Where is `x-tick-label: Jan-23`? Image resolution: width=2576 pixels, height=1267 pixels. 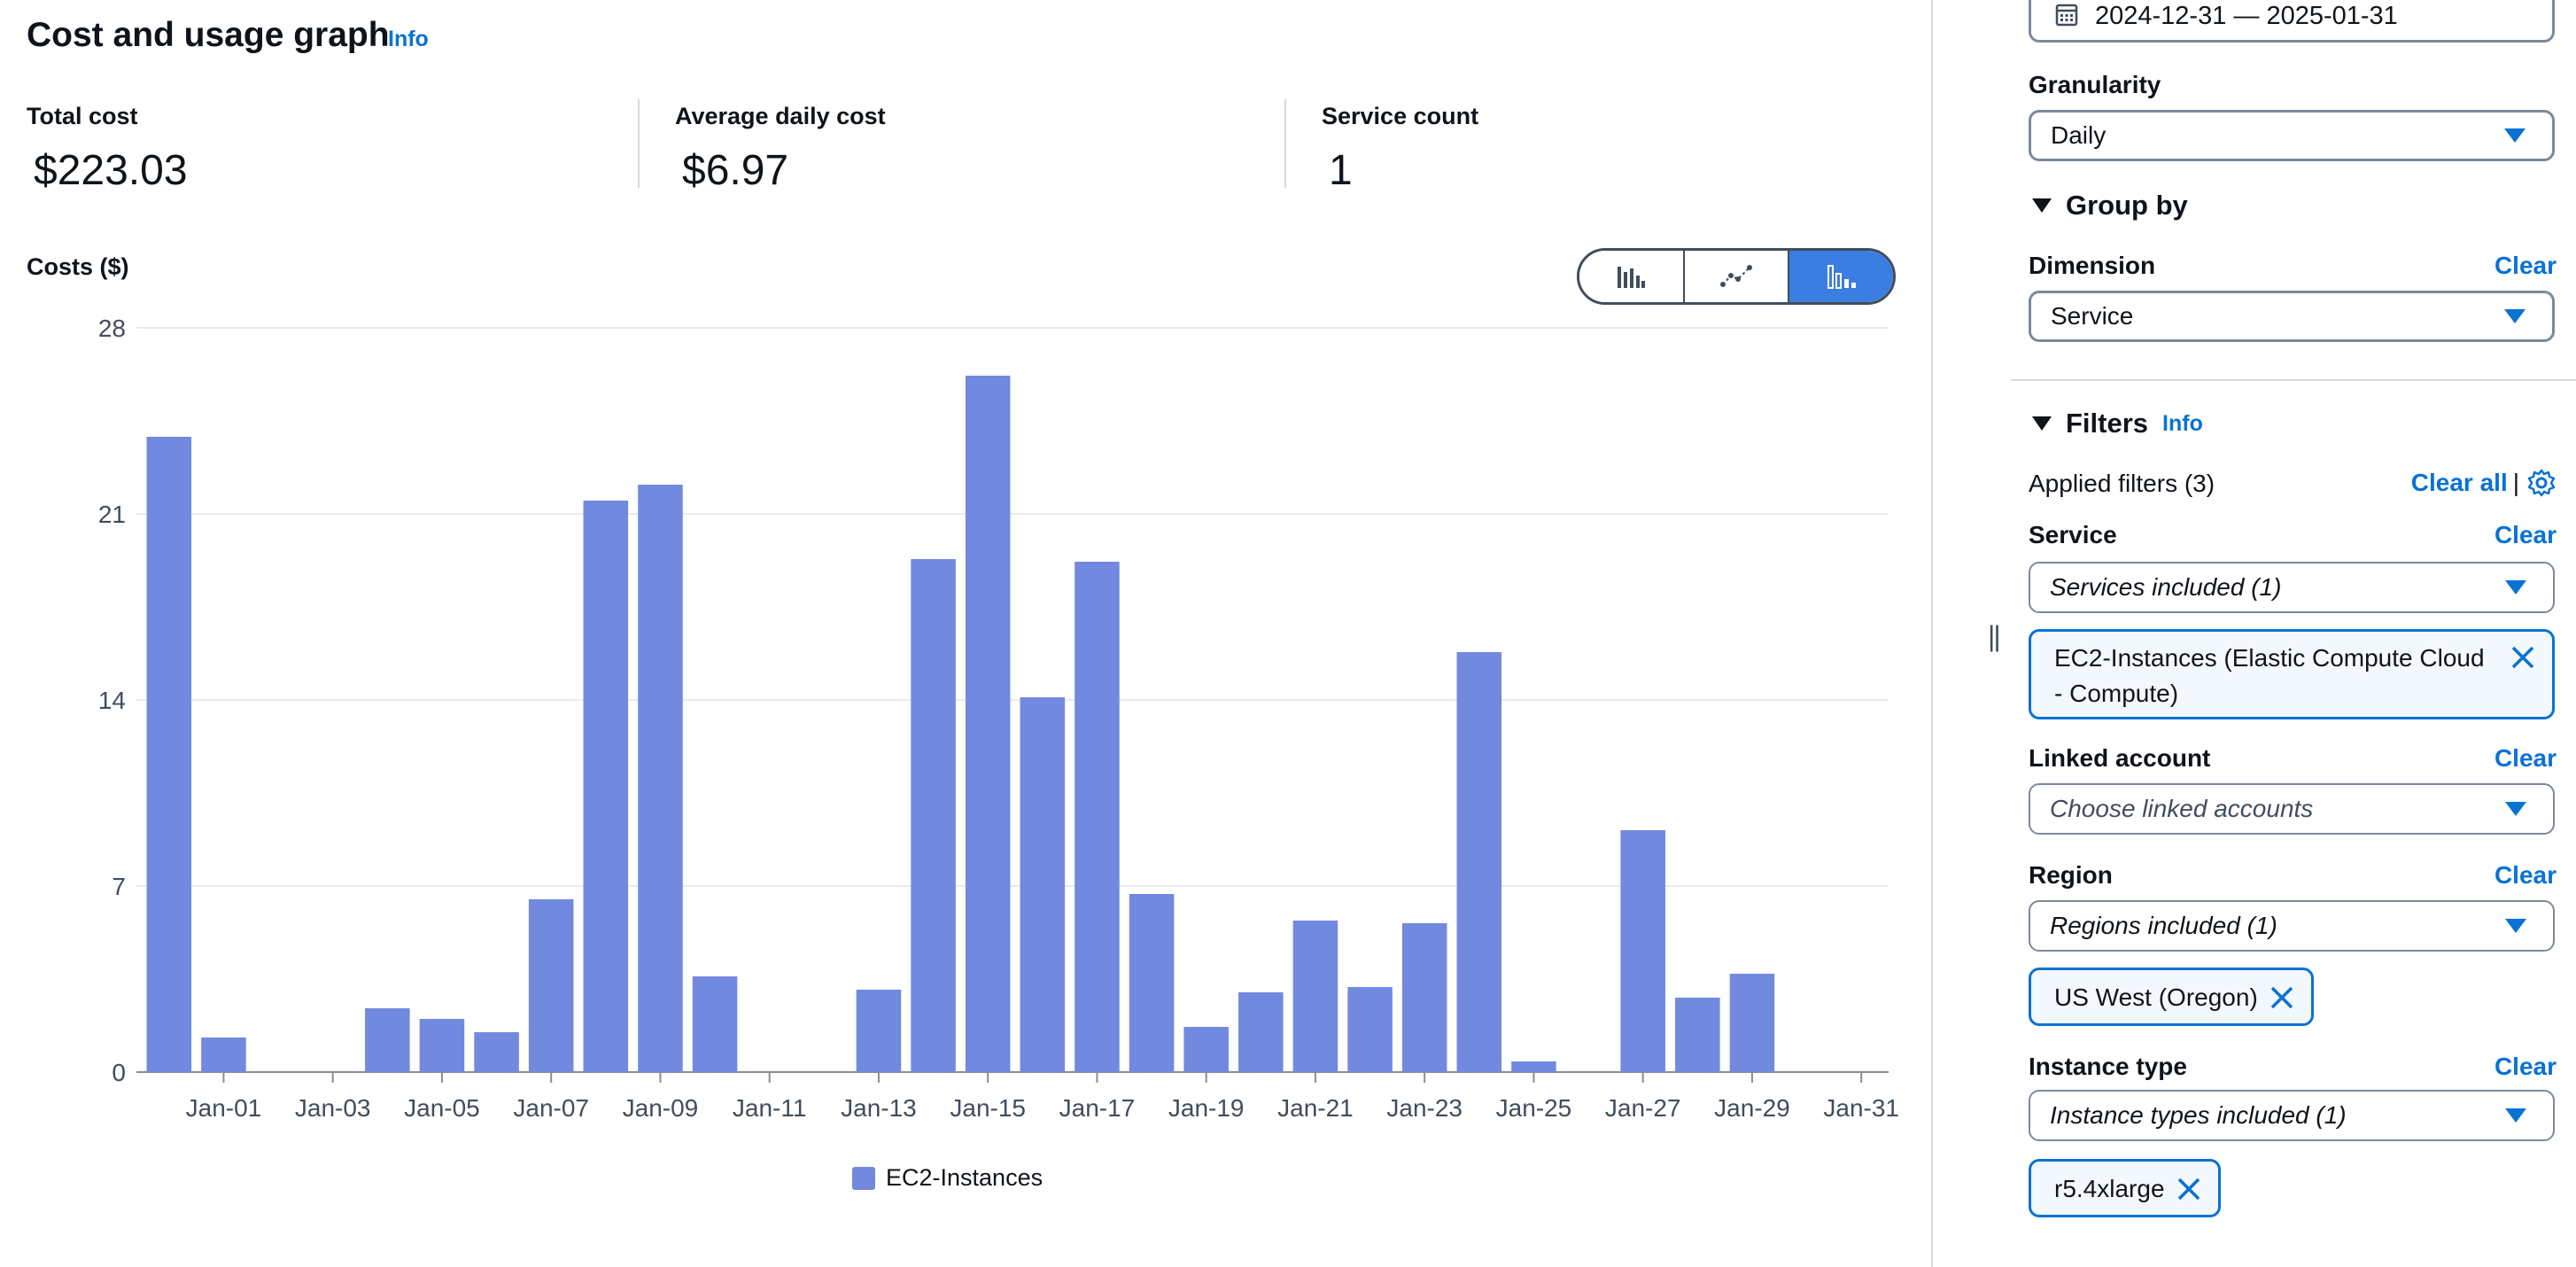
x-tick-label: Jan-23 is located at coordinates (1424, 1108).